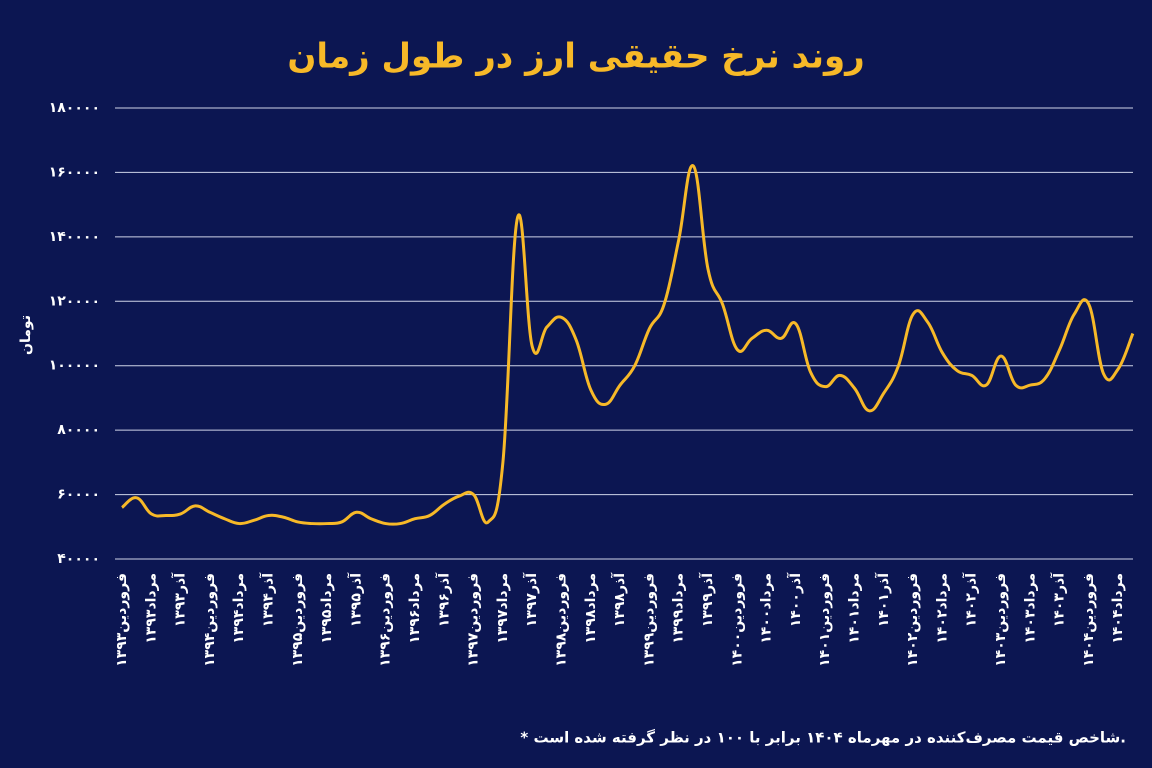  I want to click on x-tick-label: آذر۱۳۹۵, so click(355, 599).